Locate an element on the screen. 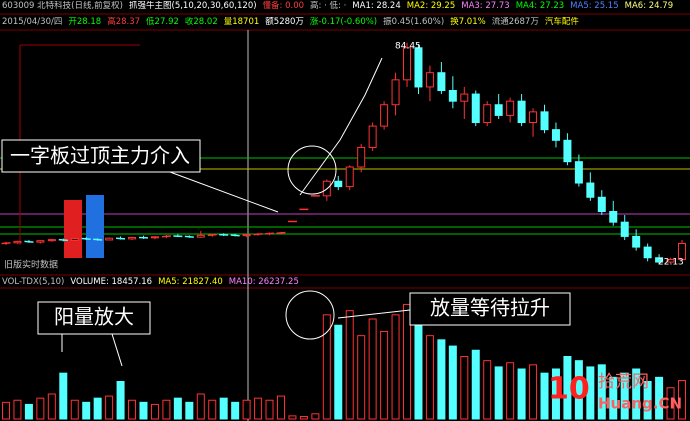 The image size is (690, 421). header-item: 振0.45(1.60%) is located at coordinates (414, 22).